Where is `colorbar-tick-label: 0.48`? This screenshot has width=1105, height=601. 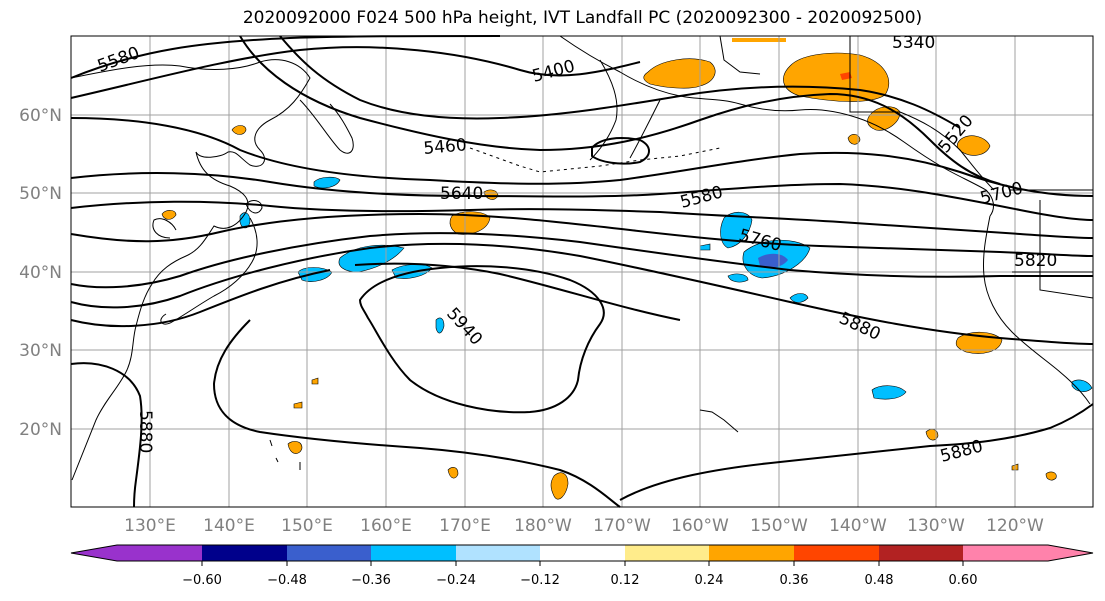
colorbar-tick-label: 0.48 is located at coordinates (879, 580).